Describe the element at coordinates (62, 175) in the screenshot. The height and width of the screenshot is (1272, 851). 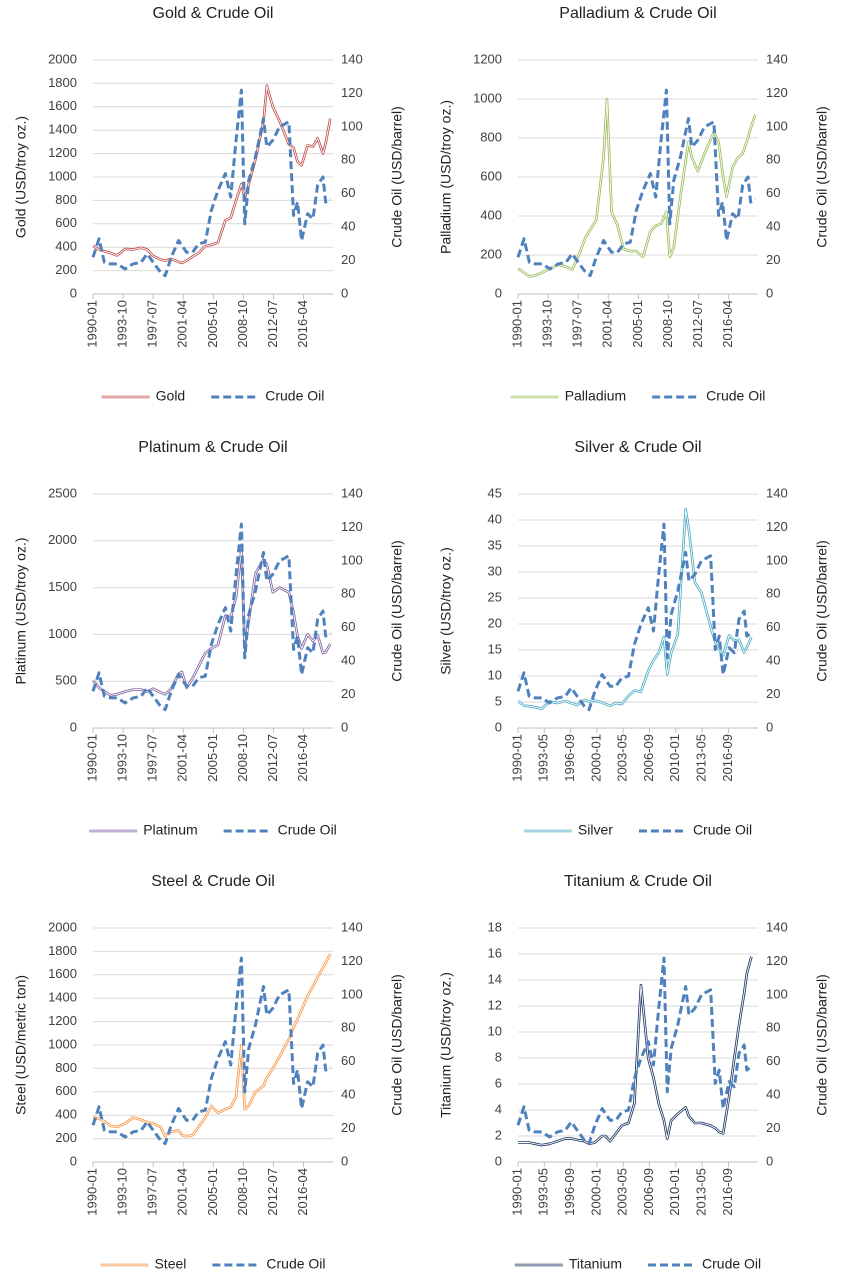
I see `y-tick-label: 1000` at that location.